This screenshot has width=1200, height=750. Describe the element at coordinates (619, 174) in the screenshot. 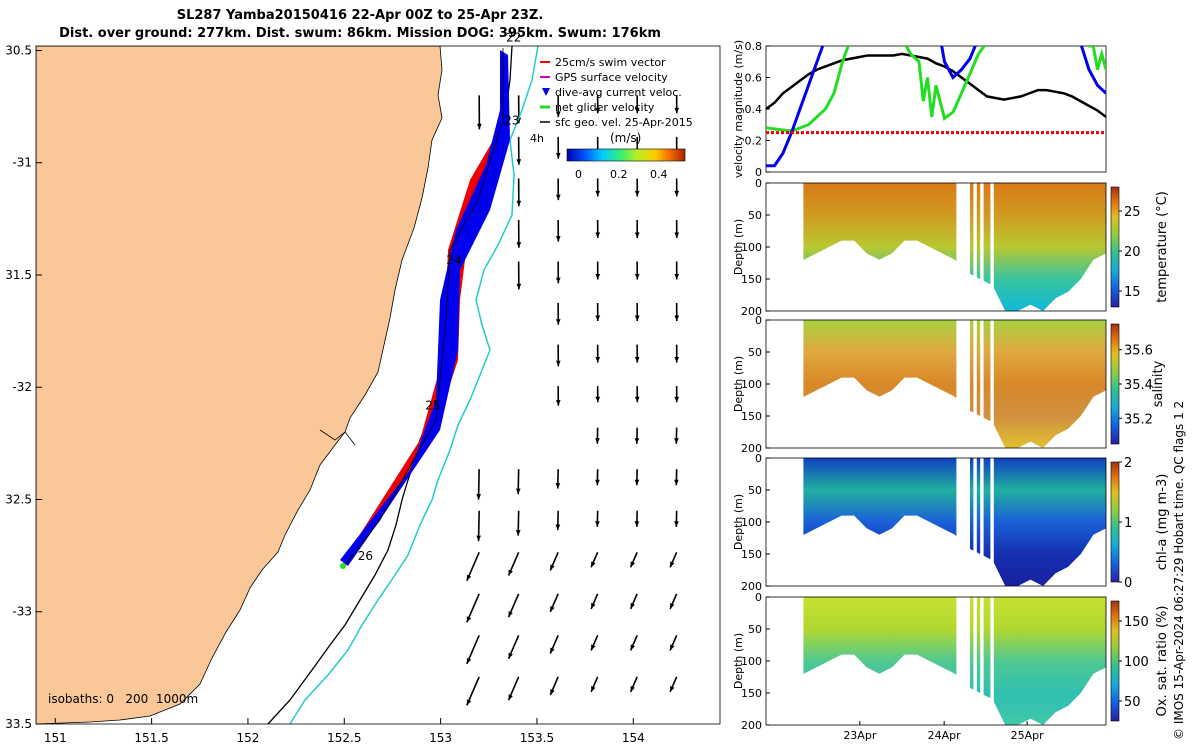

I see `colorbar-tick-1: 0.2` at that location.